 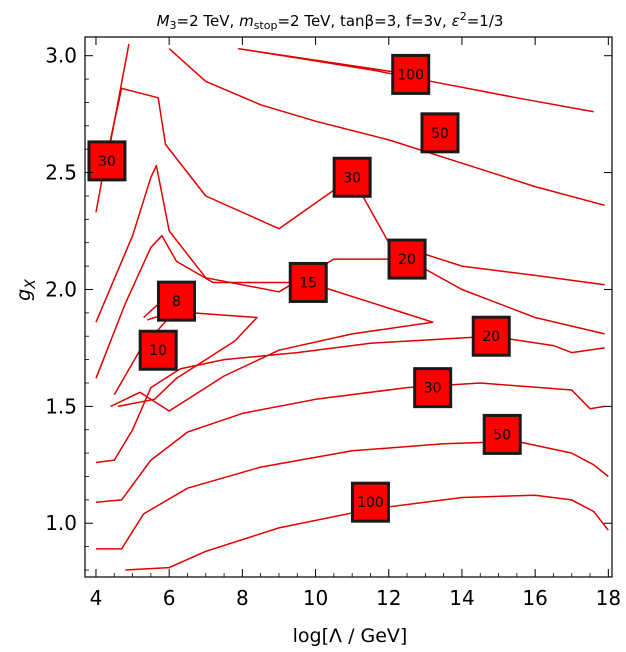 What do you see at coordinates (169, 598) in the screenshot?
I see `x-tick-label: 6` at bounding box center [169, 598].